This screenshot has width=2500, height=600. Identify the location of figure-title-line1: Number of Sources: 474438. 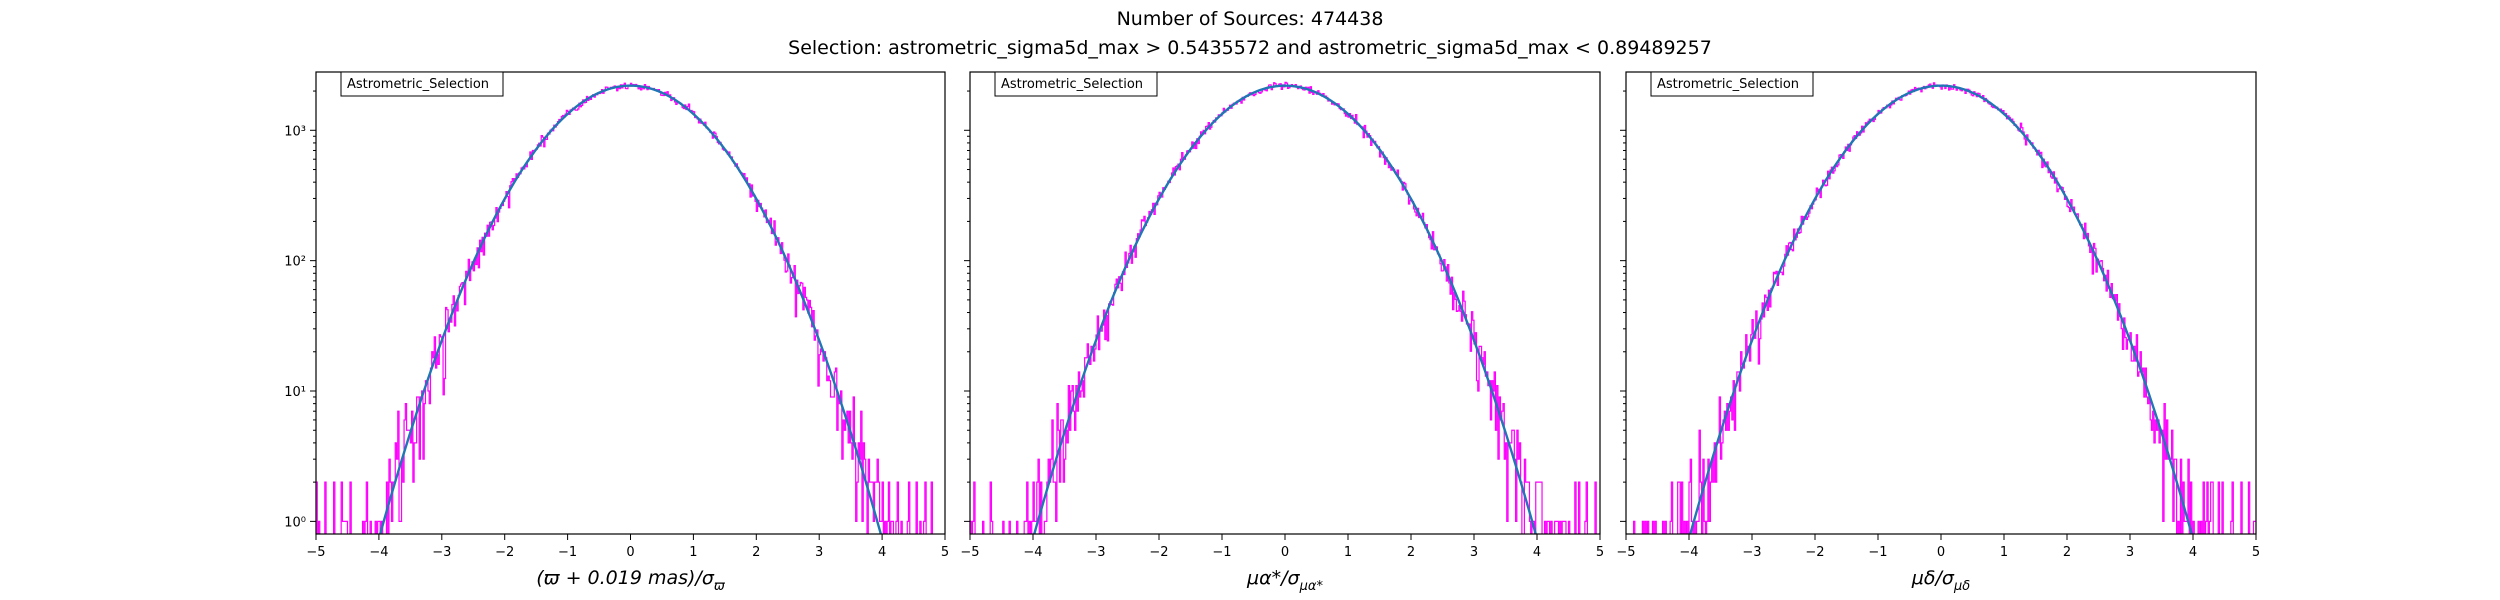
(1250, 19).